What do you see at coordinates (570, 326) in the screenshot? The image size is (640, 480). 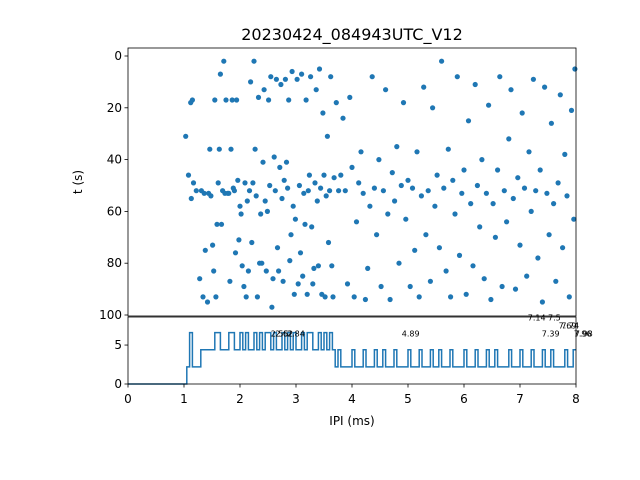 I see `histogram-peak-label: 7.74` at bounding box center [570, 326].